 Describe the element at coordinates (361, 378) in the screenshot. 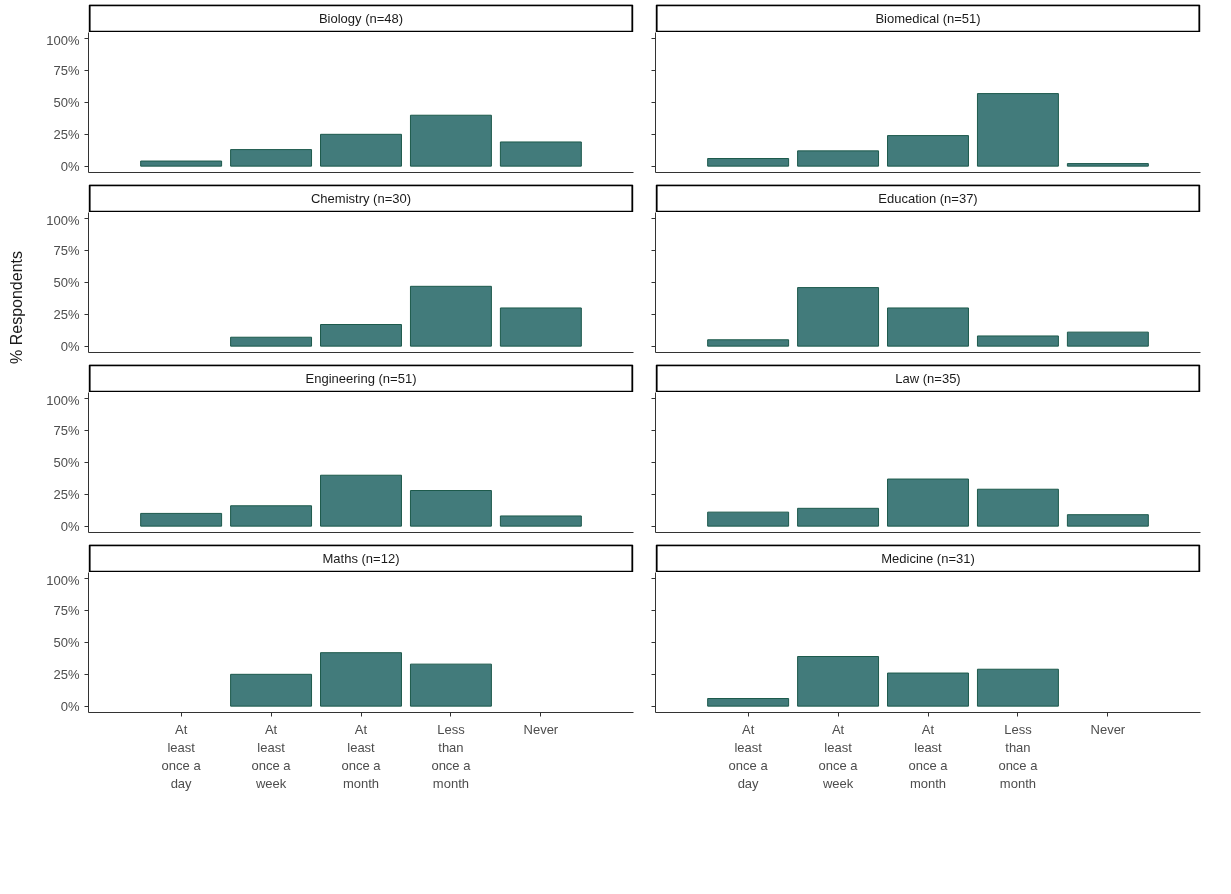

I see `chart-title: Engineering (n=51)` at that location.